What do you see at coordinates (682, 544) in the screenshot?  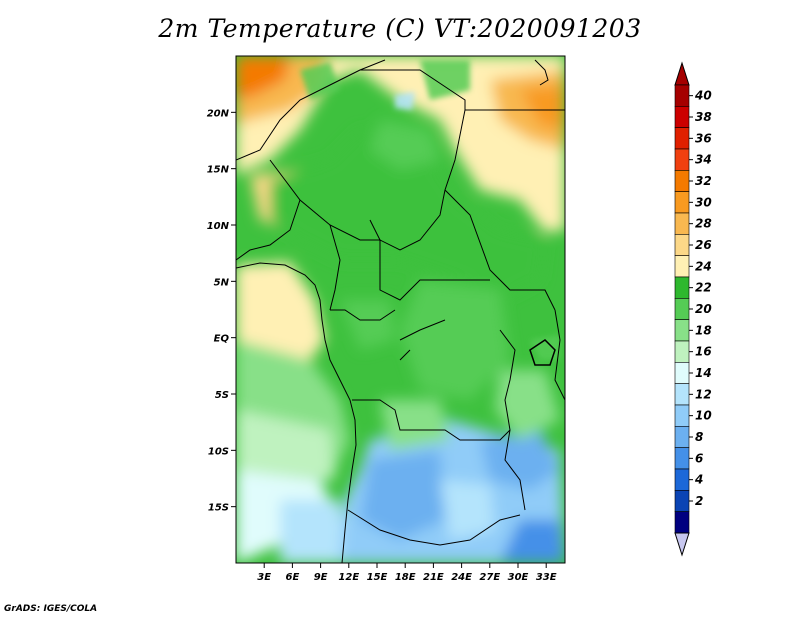 I see `colorbar-under-arrow` at bounding box center [682, 544].